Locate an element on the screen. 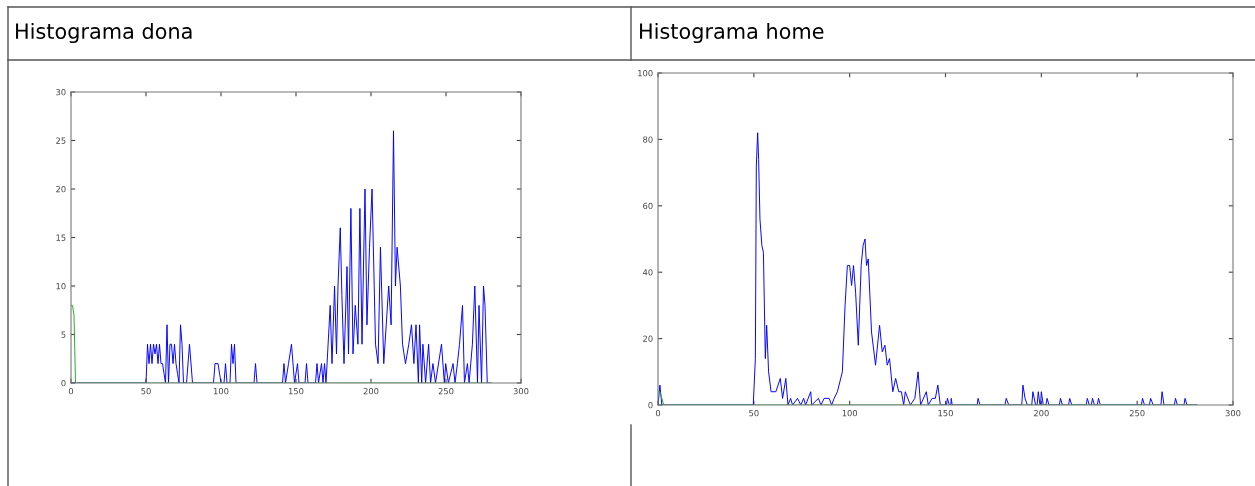  y-tick-label: 60 is located at coordinates (648, 206).